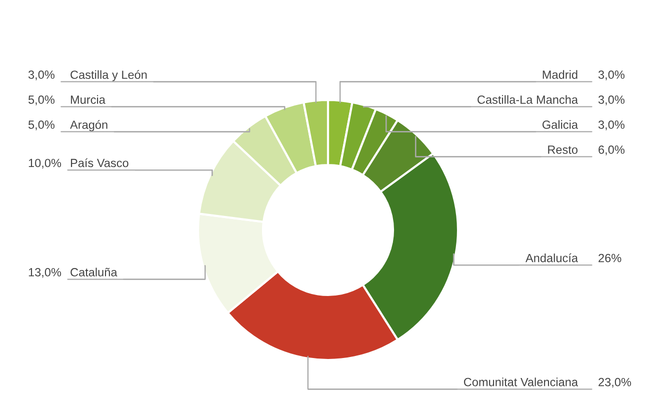 The width and height of the screenshot is (658, 407). I want to click on slice-label: Castilla-La Mancha, so click(528, 99).